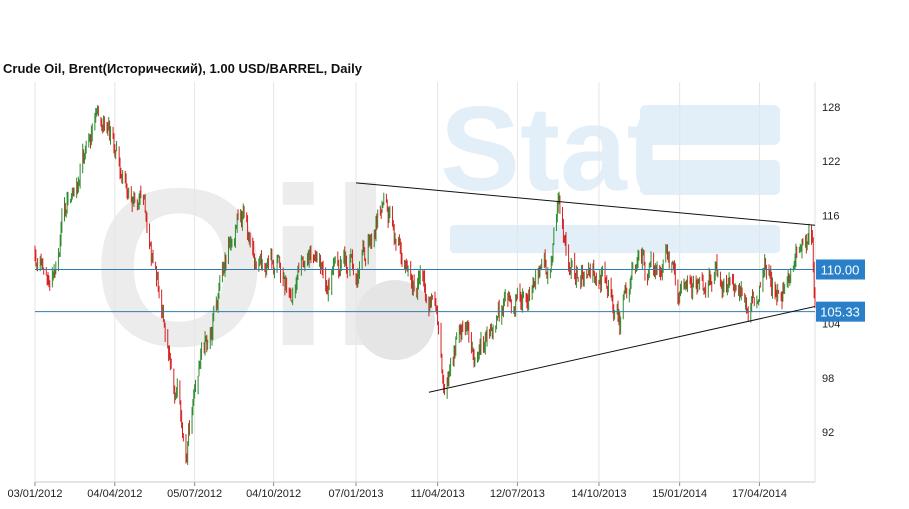 Image resolution: width=909 pixels, height=509 pixels. What do you see at coordinates (273, 494) in the screenshot?
I see `x-tick-label: 04/10/2012` at bounding box center [273, 494].